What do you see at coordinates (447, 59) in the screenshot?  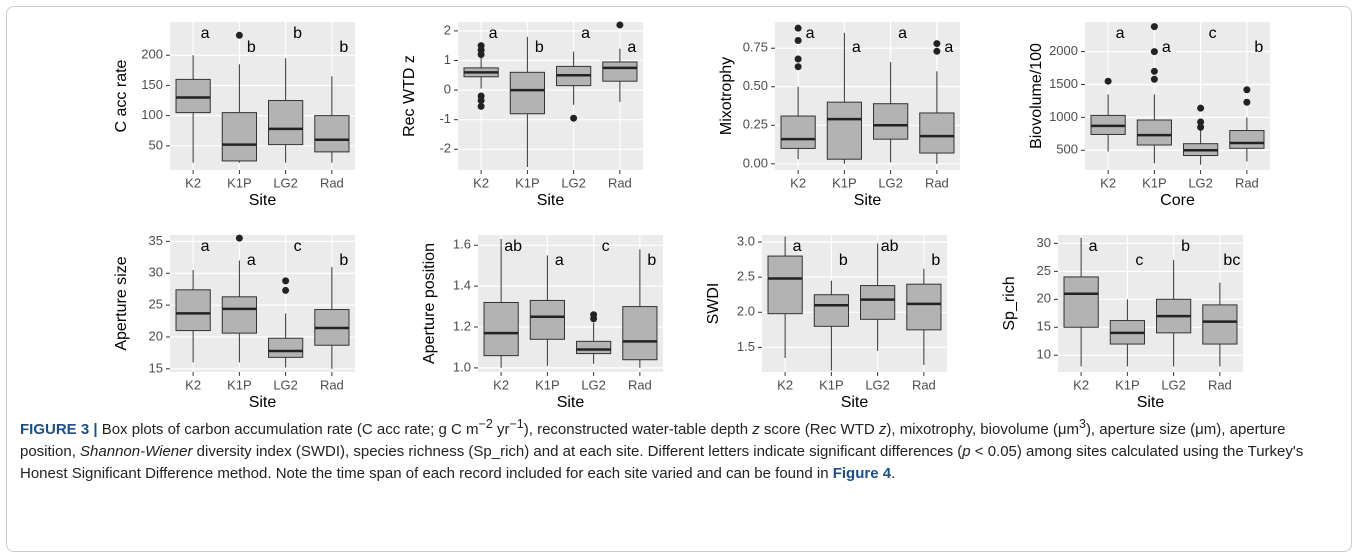 I see `y-tick-label: 1` at bounding box center [447, 59].